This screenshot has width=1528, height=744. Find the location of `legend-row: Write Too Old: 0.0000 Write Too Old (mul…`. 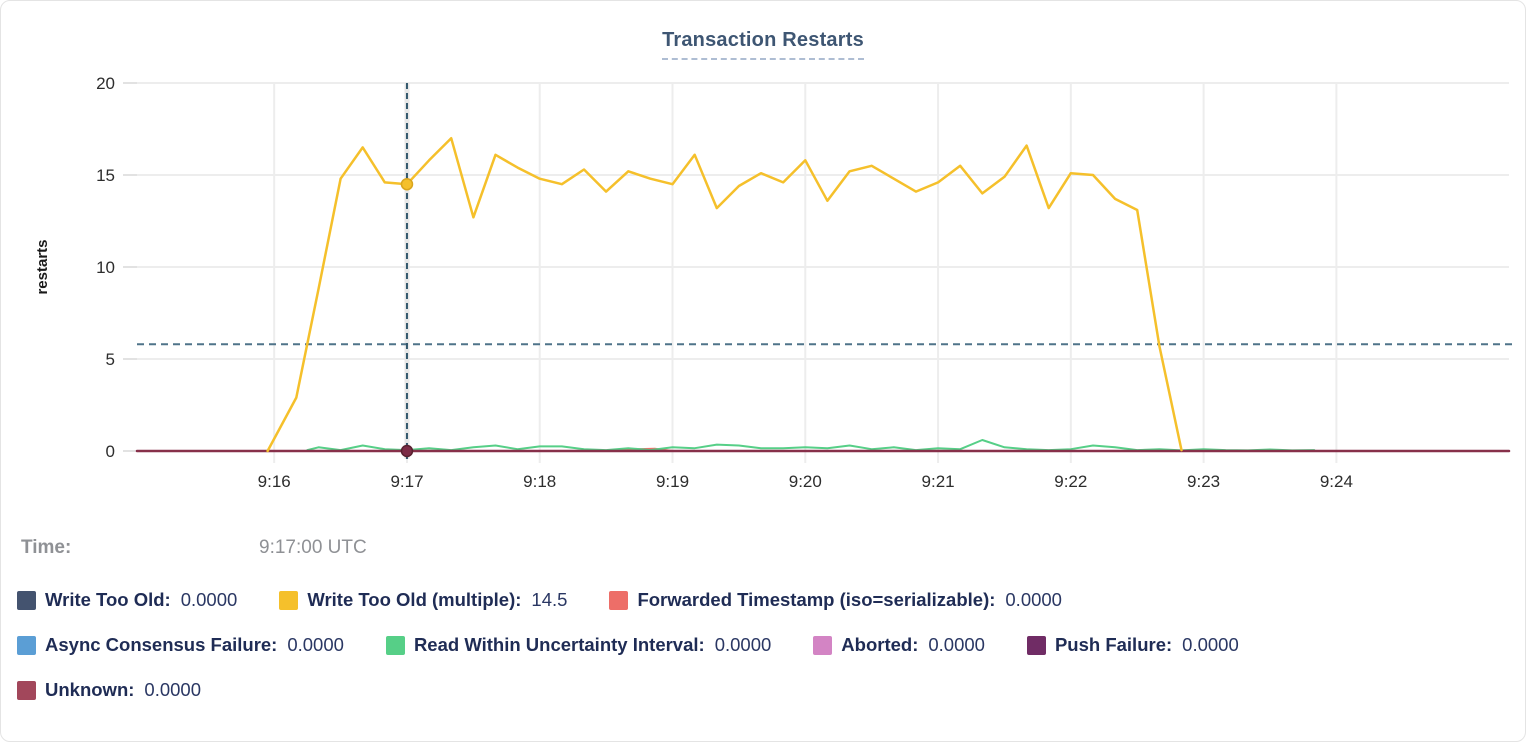

legend-row: Write Too Old: 0.0000 Write Too Old (mul… is located at coordinates (767, 600).